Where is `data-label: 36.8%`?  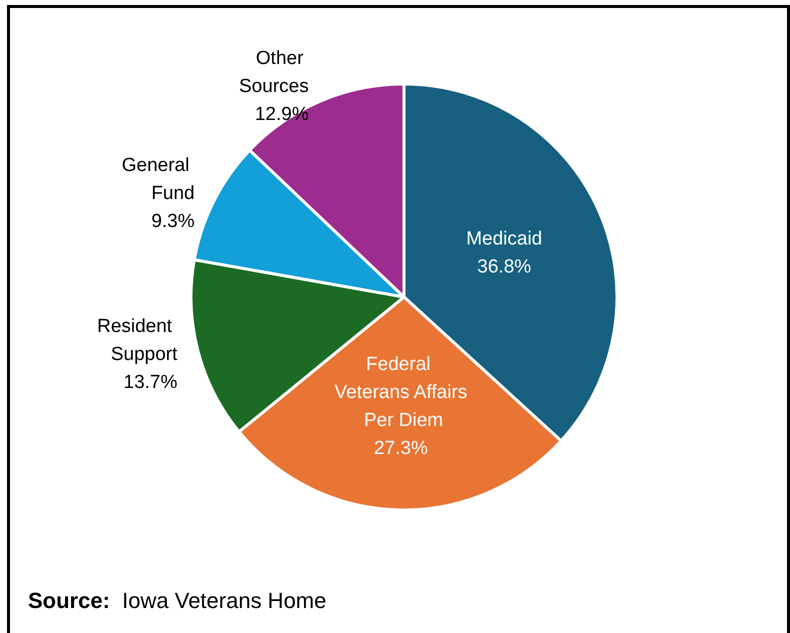
data-label: 36.8% is located at coordinates (504, 267).